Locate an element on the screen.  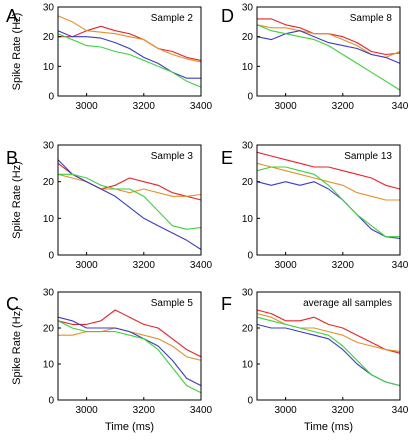
panel-letter: C is located at coordinates (12, 304).